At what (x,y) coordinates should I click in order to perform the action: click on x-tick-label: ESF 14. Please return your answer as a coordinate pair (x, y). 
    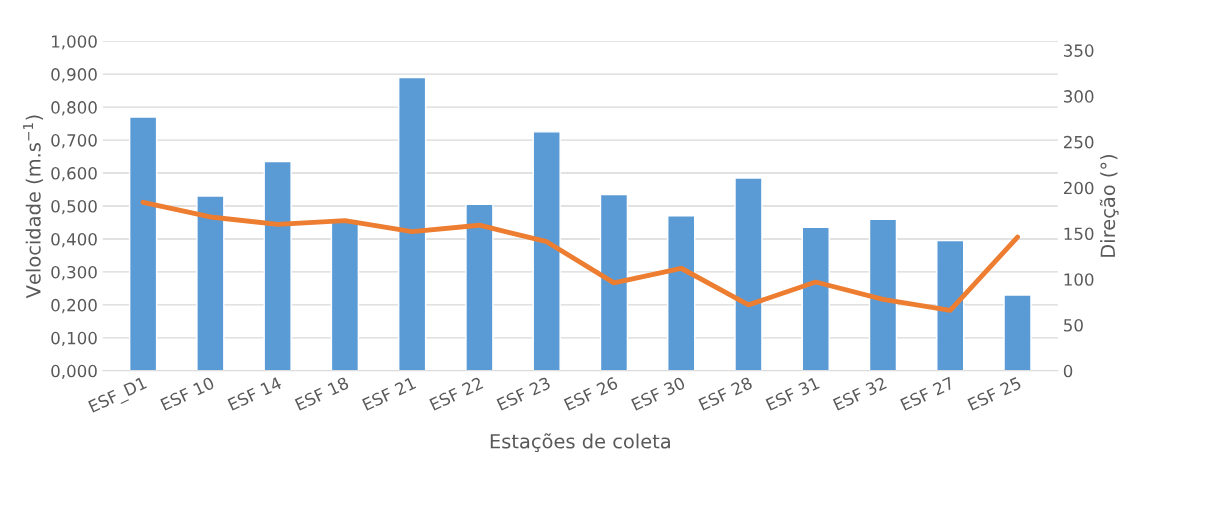
    Looking at the image, I should click on (255, 393).